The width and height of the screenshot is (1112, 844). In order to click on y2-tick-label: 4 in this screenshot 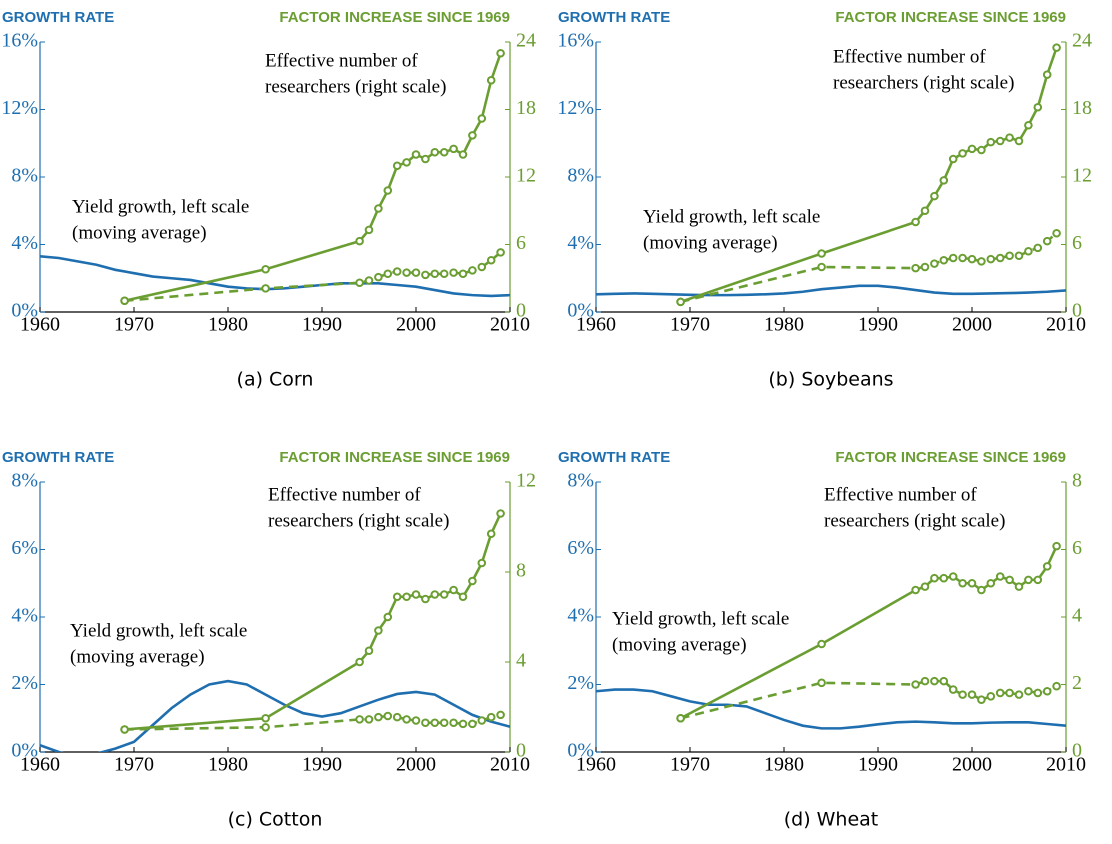, I will do `click(521, 661)`.